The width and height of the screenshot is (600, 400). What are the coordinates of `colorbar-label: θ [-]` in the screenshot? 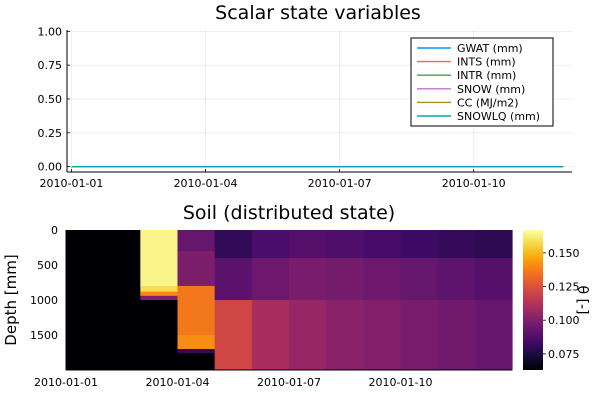 It's located at (582, 300).